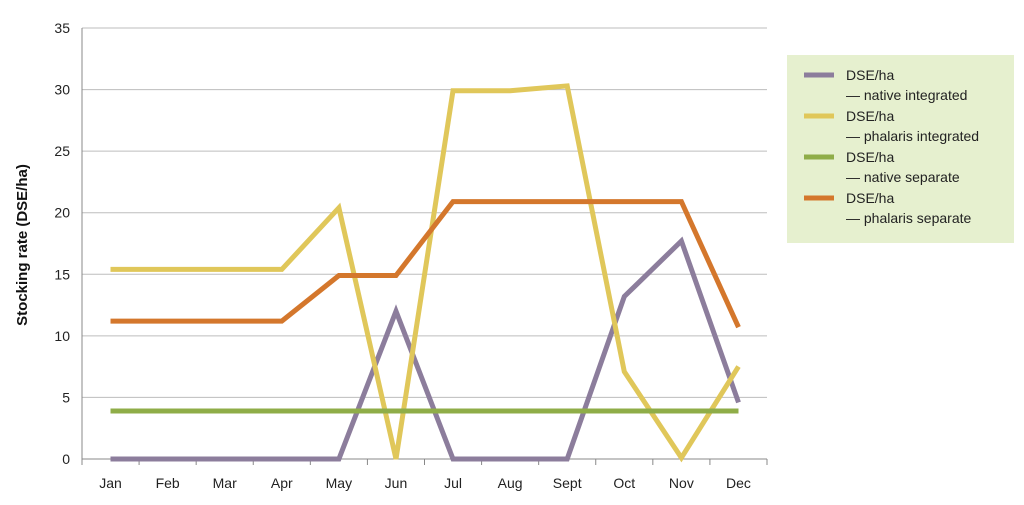 The width and height of the screenshot is (1024, 505). Describe the element at coordinates (870, 198) in the screenshot. I see `legend-label-line1-phalaris-separate: DSE/ha` at that location.